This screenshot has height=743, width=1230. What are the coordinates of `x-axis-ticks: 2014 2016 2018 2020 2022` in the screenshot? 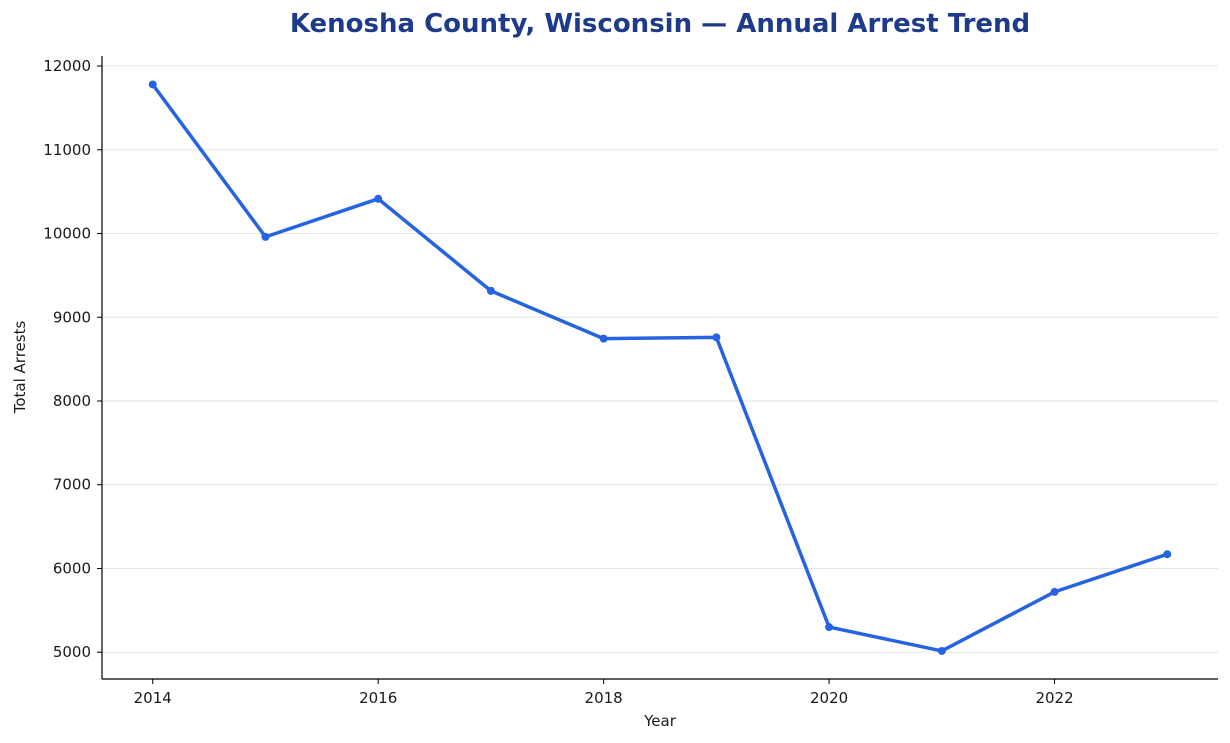 It's located at (604, 693).